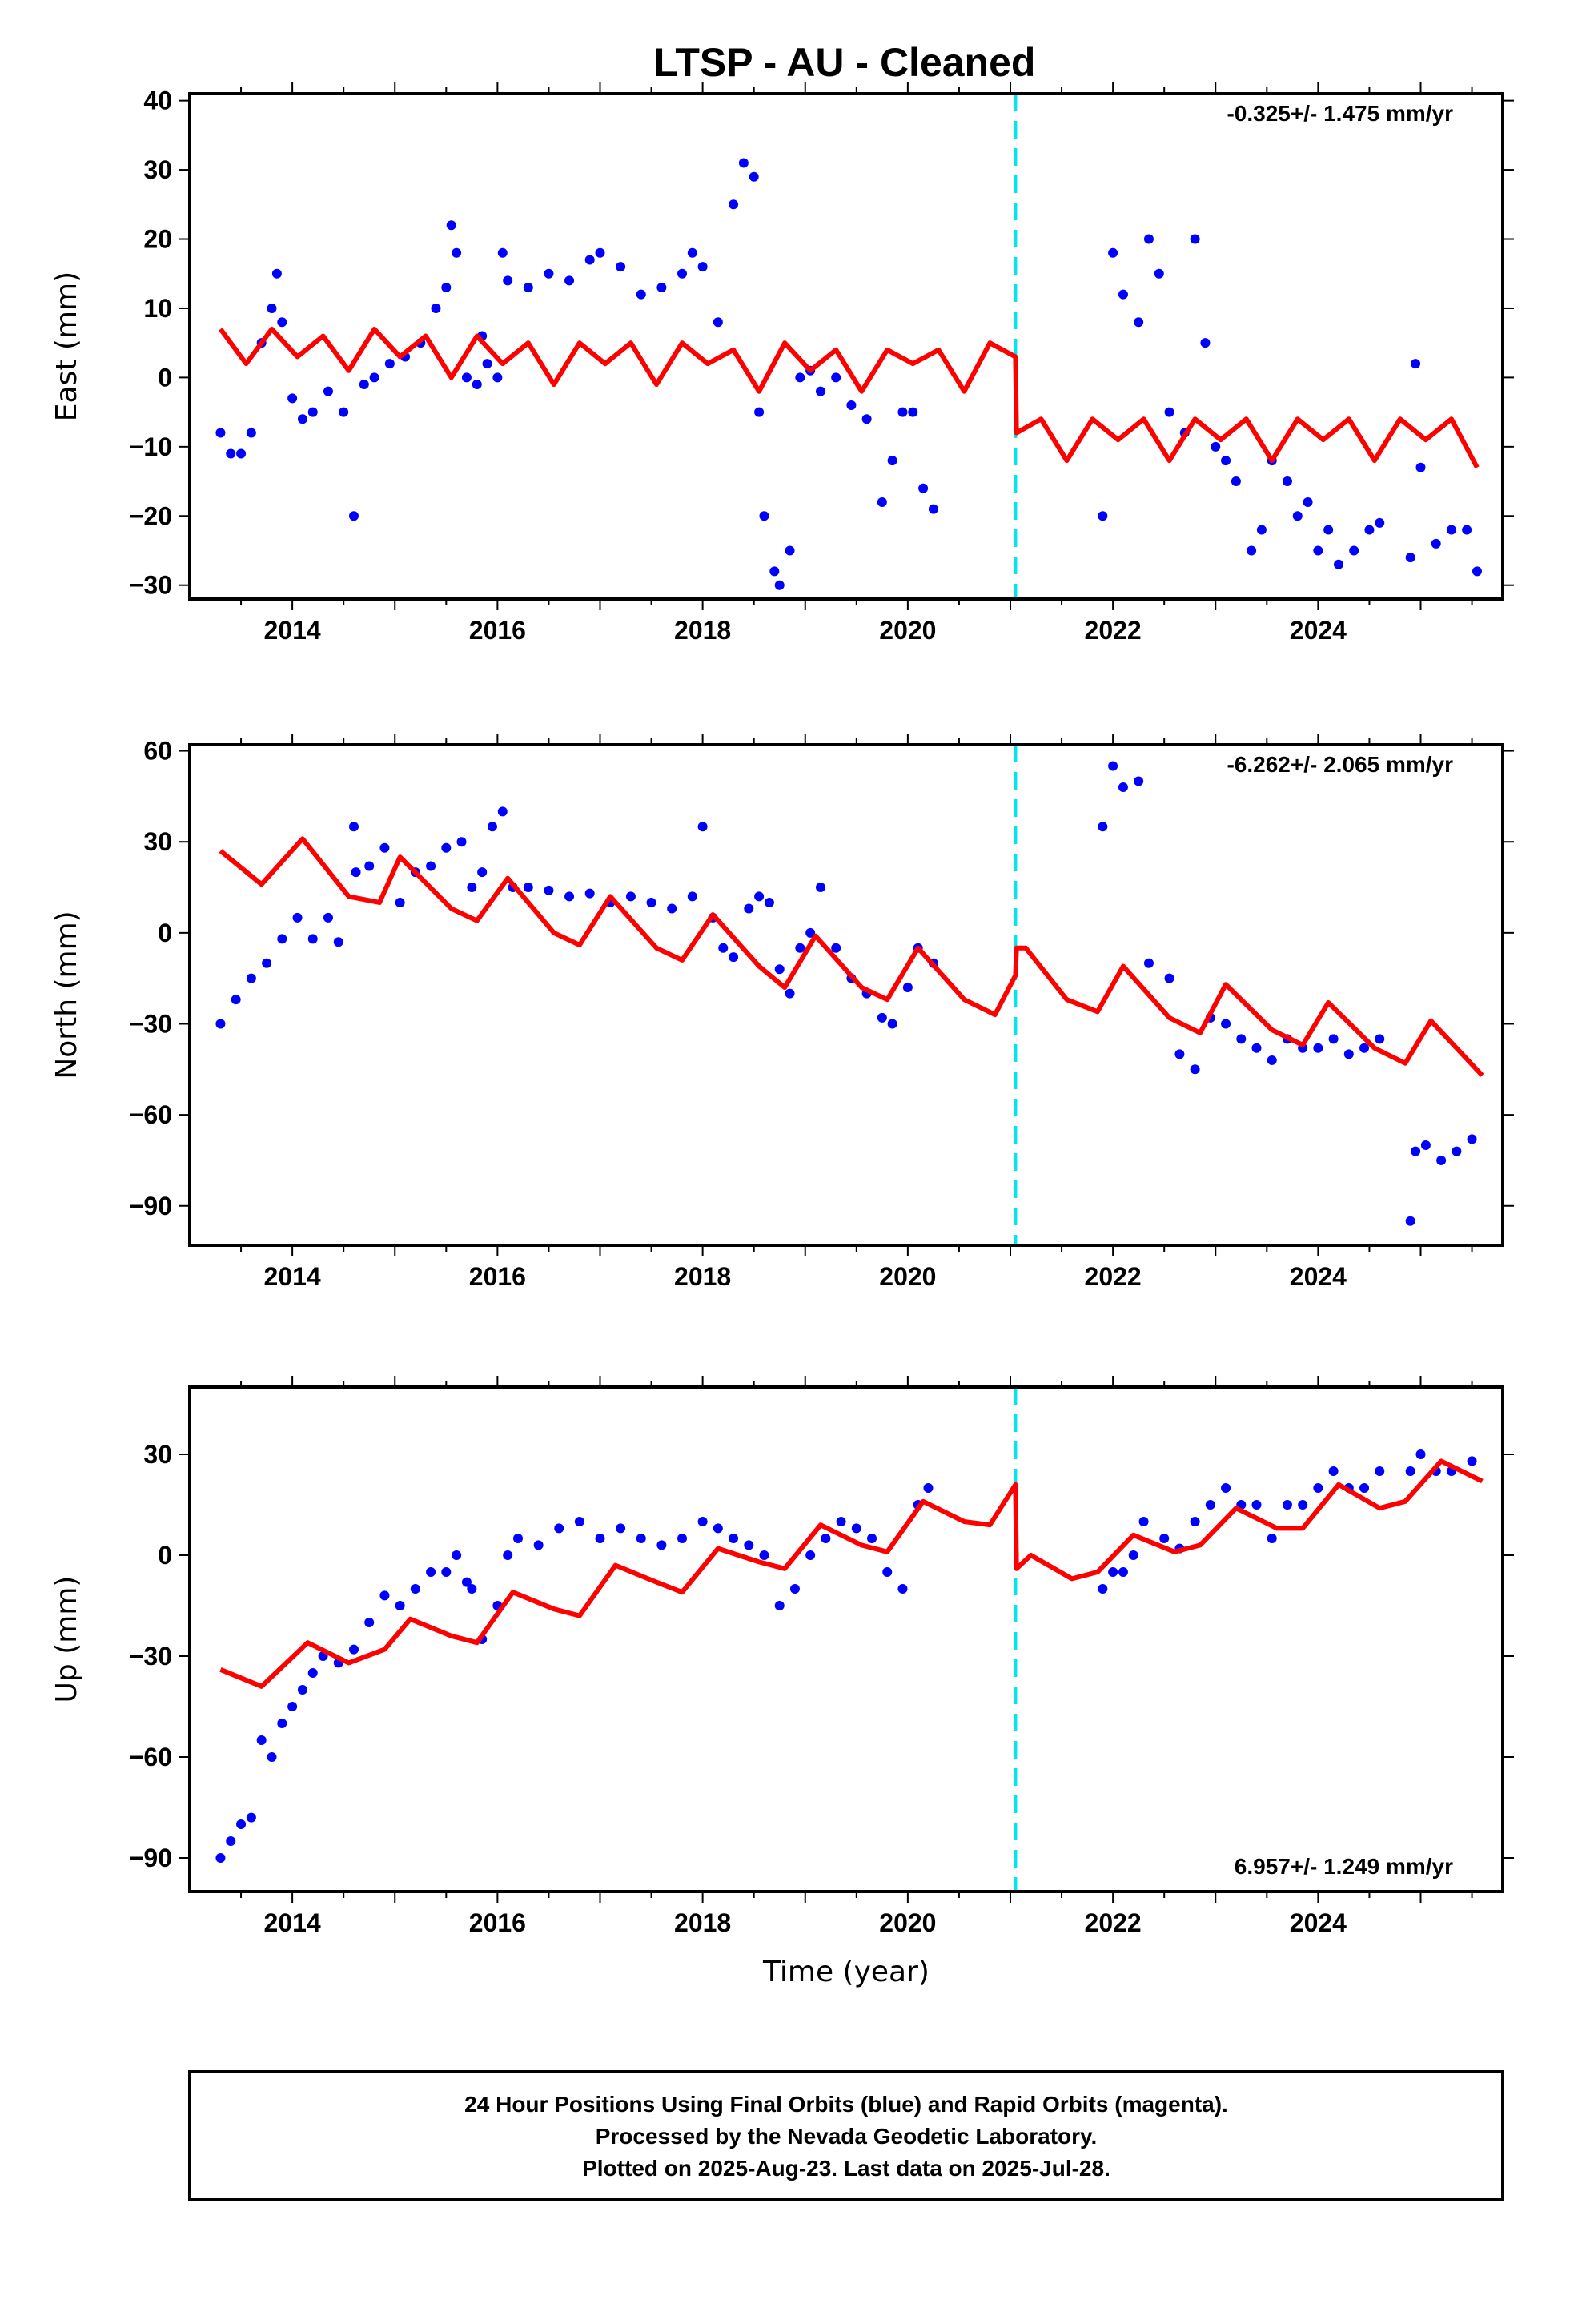 The height and width of the screenshot is (2324, 1582). Describe the element at coordinates (846, 1972) in the screenshot. I see `x-axis-label: Time (year)` at that location.